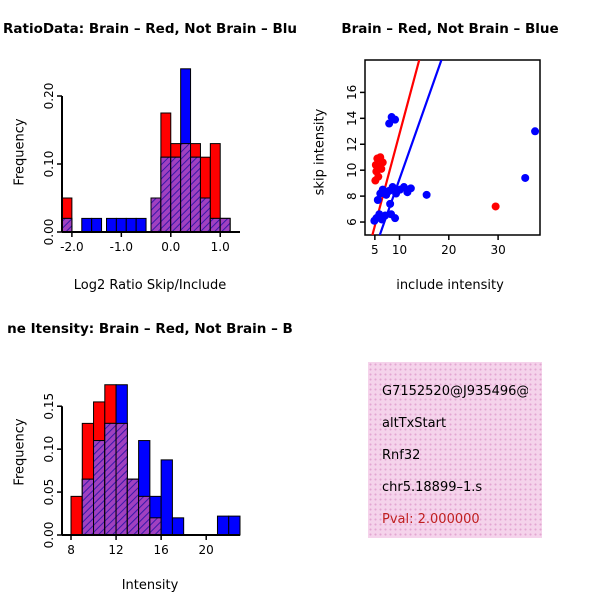  What do you see at coordinates (396, 147) in the screenshot?
I see `fit-line-brain` at bounding box center [396, 147].